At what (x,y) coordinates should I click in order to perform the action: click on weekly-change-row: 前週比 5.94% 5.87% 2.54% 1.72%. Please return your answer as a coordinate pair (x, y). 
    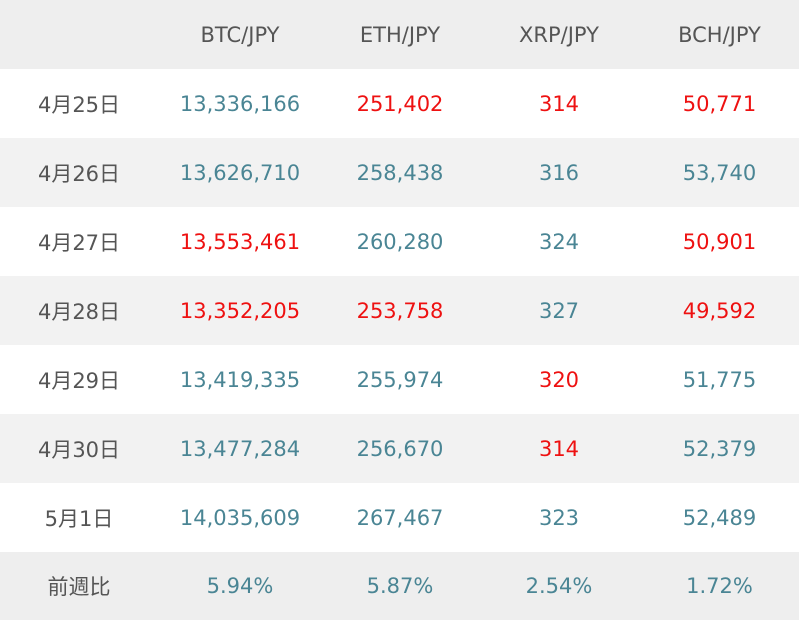
    Looking at the image, I should click on (399, 586).